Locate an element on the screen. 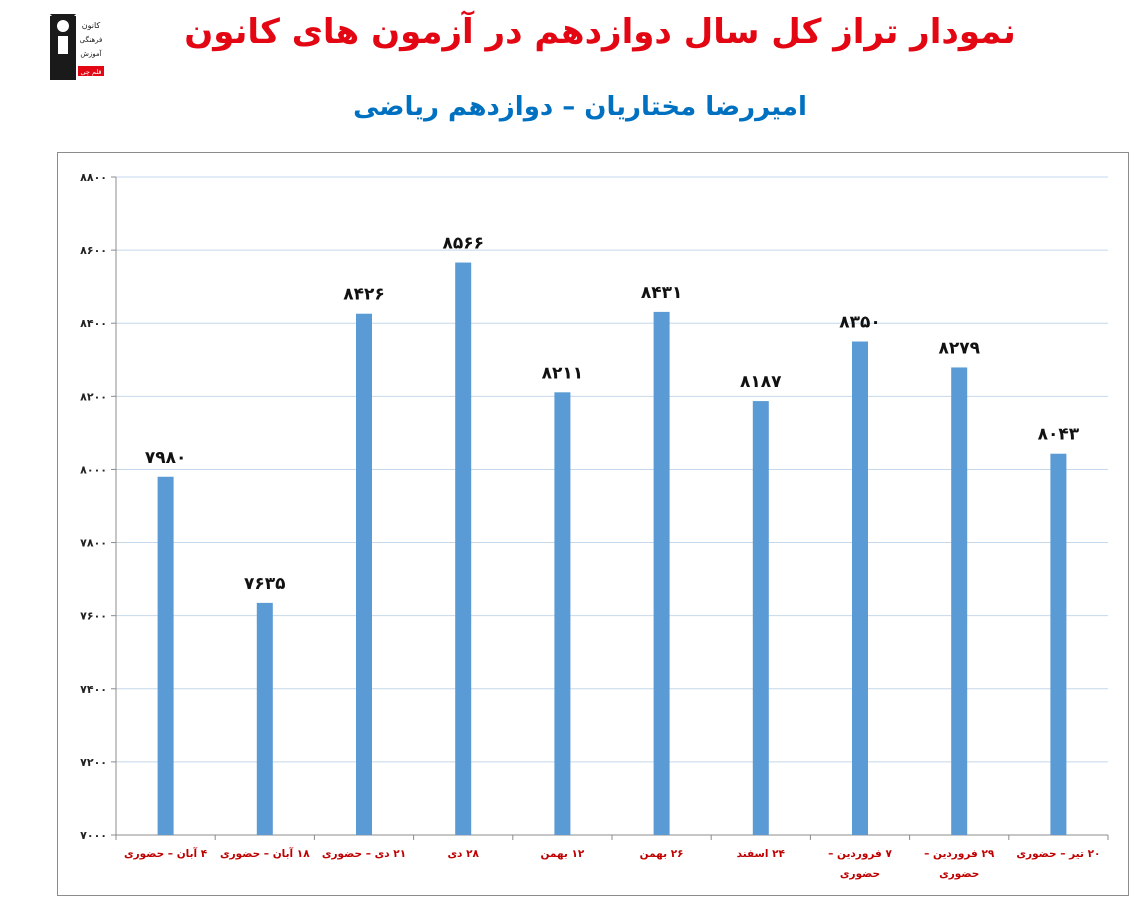  data-label: ۸۱۸۷ is located at coordinates (761, 382).